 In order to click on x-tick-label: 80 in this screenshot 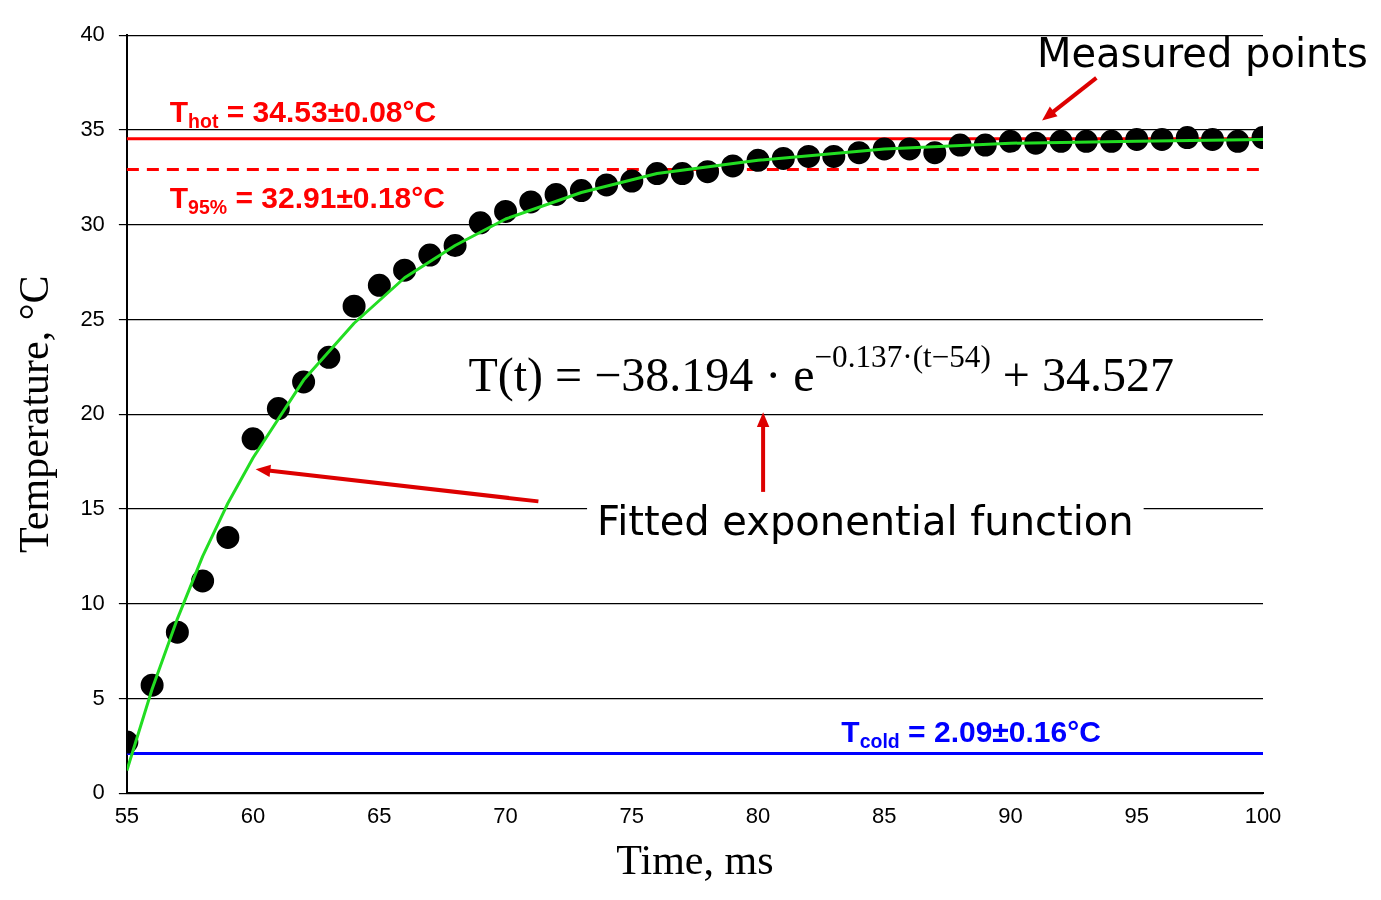, I will do `click(758, 816)`.